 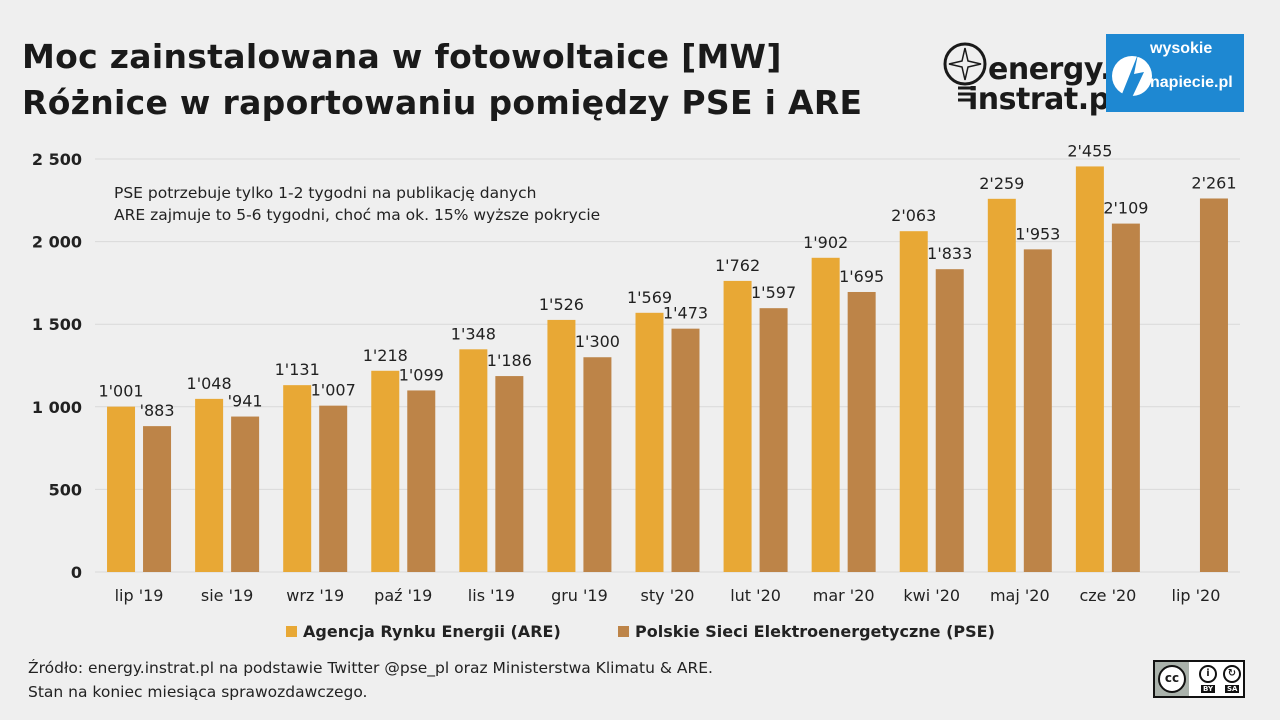 What do you see at coordinates (1181, 48) in the screenshot?
I see `wp-logo-word1: wysokie` at bounding box center [1181, 48].